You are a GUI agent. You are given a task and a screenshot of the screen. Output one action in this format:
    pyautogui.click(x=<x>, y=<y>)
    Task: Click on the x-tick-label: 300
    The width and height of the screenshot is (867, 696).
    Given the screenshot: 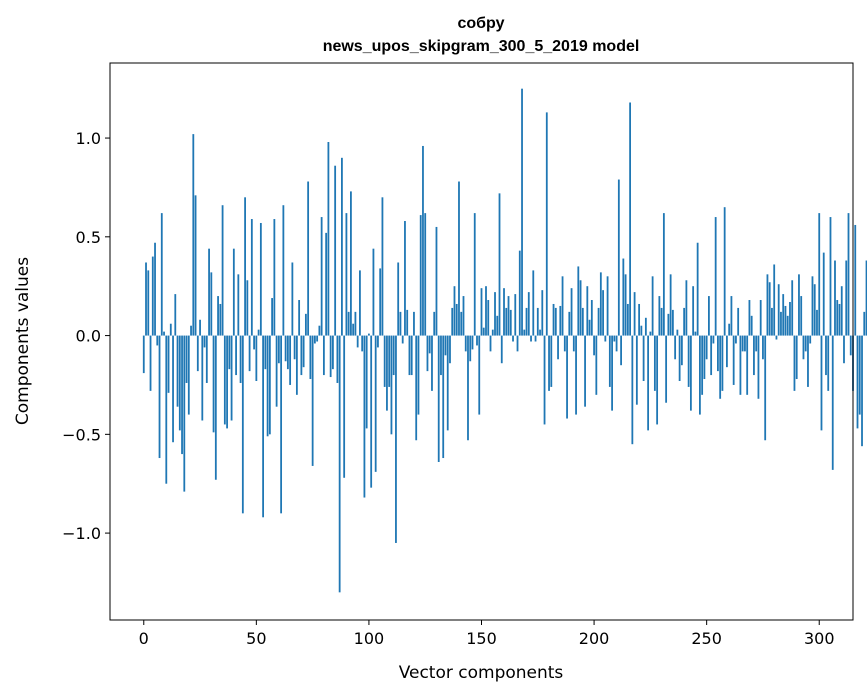 What is the action you would take?
    pyautogui.click(x=819, y=638)
    